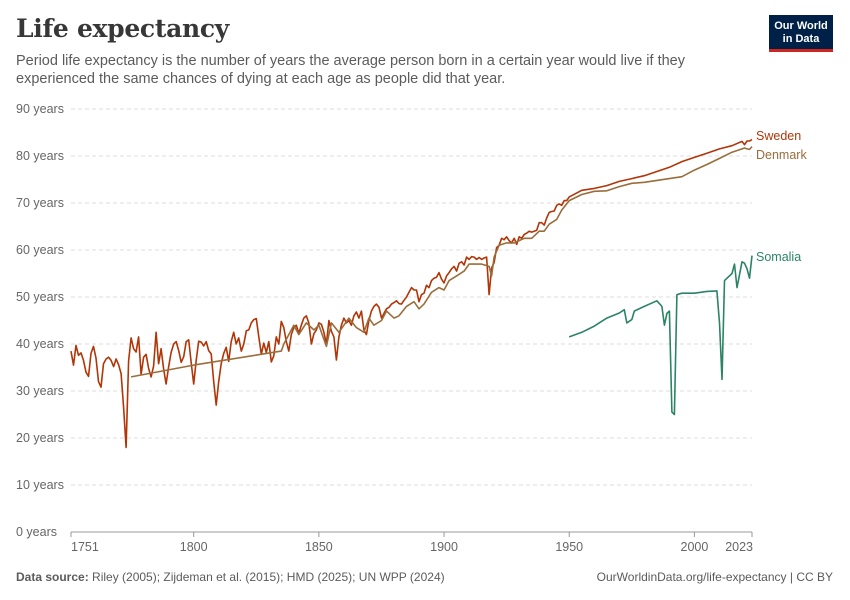  Describe the element at coordinates (660, 335) in the screenshot. I see `series-line-somalia` at that location.